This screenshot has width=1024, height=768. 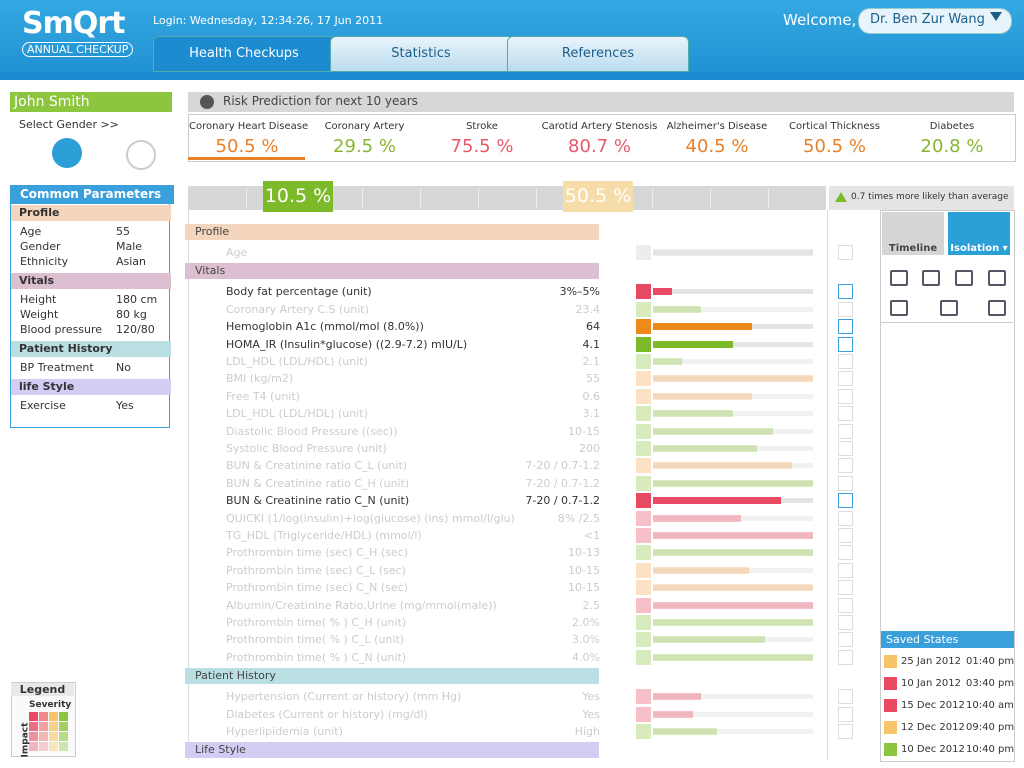 I want to click on disease-value: 75.5 %, so click(x=482, y=146).